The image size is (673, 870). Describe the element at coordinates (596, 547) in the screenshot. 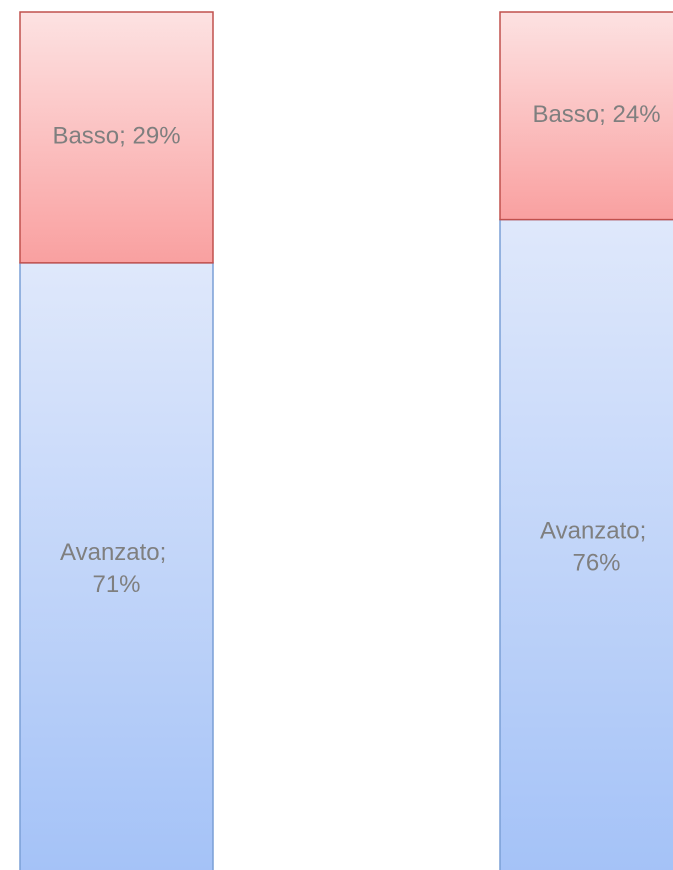

I see `data-label: Avanzato; 76%` at that location.